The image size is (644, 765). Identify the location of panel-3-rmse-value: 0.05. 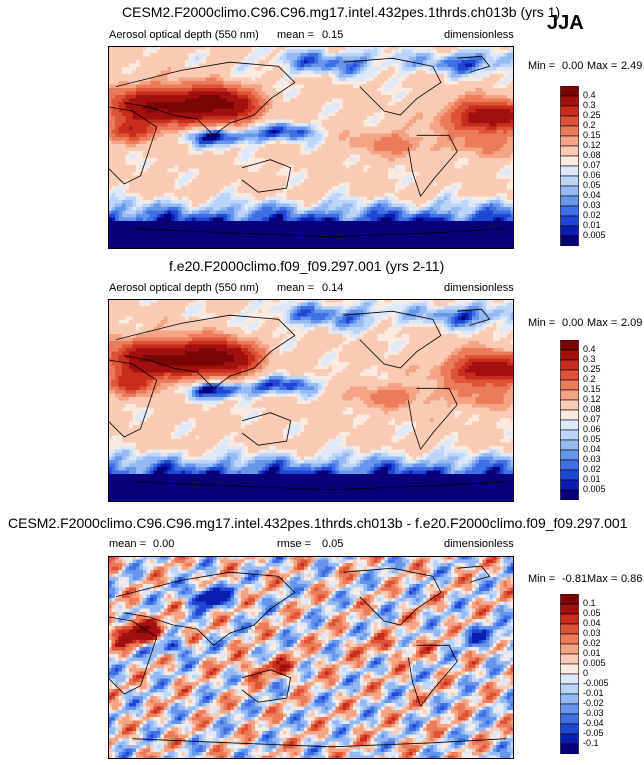
(332, 544).